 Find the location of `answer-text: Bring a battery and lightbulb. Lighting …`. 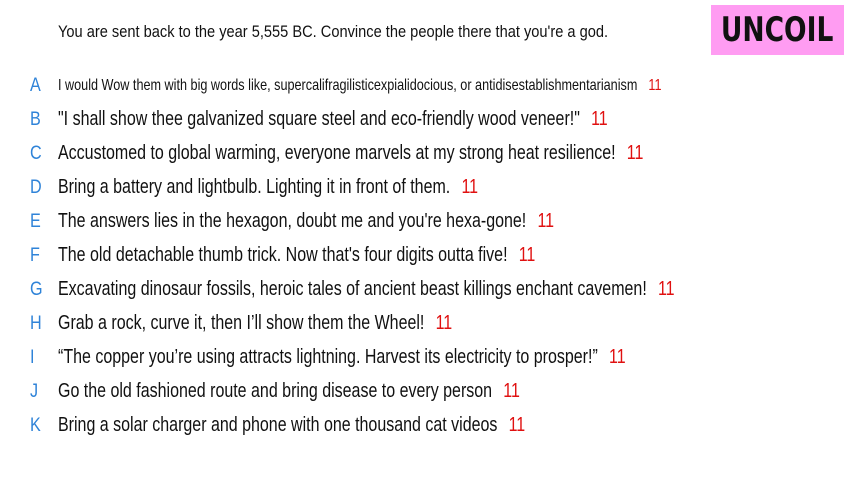

answer-text: Bring a battery and lightbulb. Lighting … is located at coordinates (254, 187).